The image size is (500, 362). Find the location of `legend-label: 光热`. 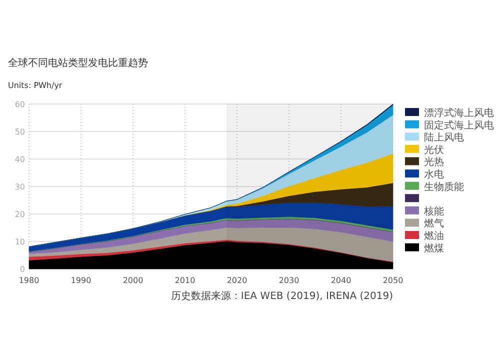

legend-label: 光热 is located at coordinates (434, 162).